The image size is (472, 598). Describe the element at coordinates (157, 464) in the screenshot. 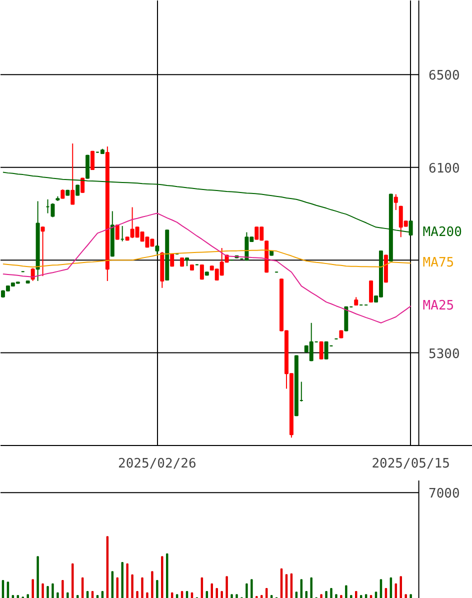

I see `x-tick-label: 2025/02/26` at that location.